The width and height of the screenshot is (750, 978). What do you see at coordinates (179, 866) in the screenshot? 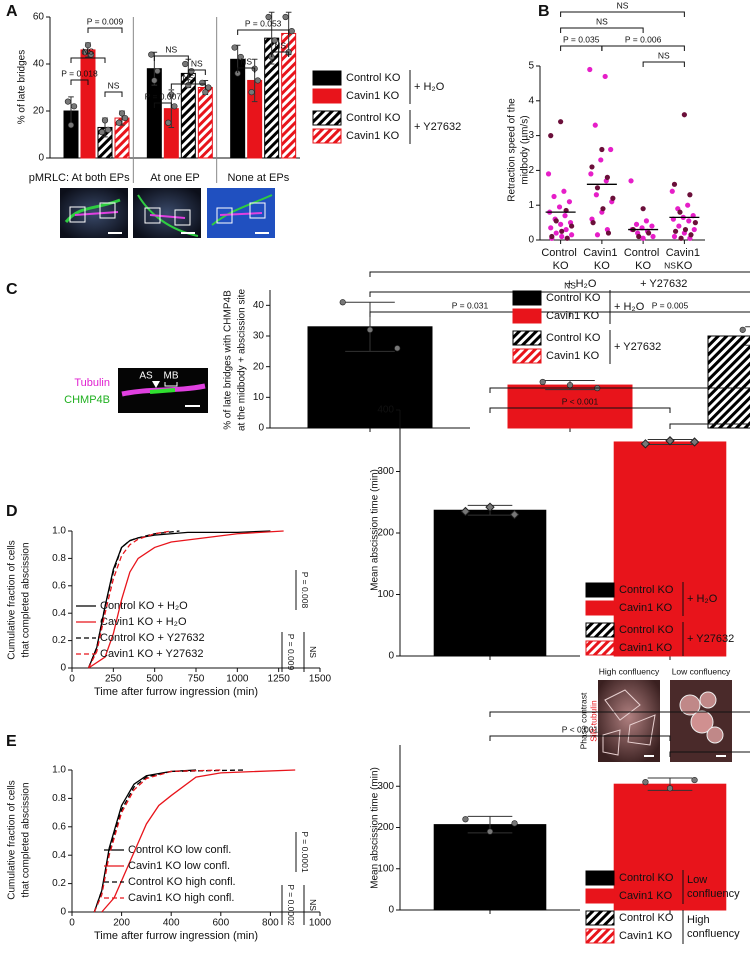
I see `legend-label: Cavin1 KO low confl.` at bounding box center [179, 866].